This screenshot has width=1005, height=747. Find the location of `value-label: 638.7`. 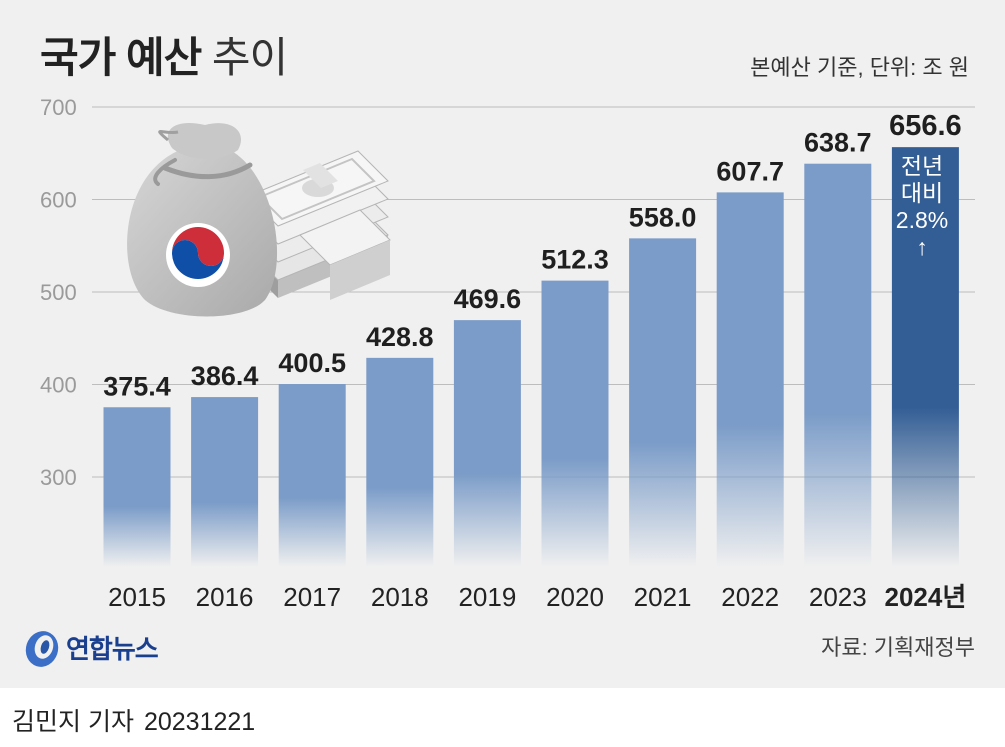

value-label: 638.7 is located at coordinates (838, 143).